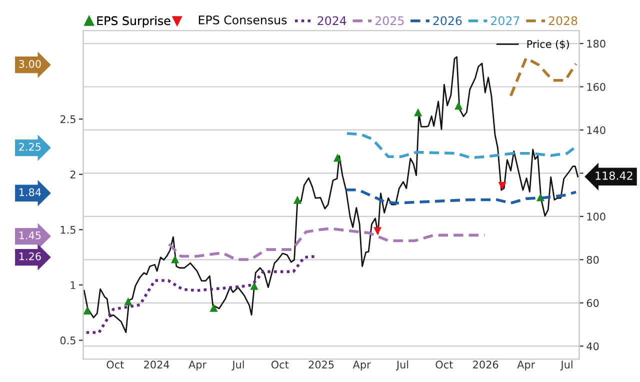 The height and width of the screenshot is (382, 640). Describe the element at coordinates (133, 22) in the screenshot. I see `legend-label: EPS Surprise` at that location.